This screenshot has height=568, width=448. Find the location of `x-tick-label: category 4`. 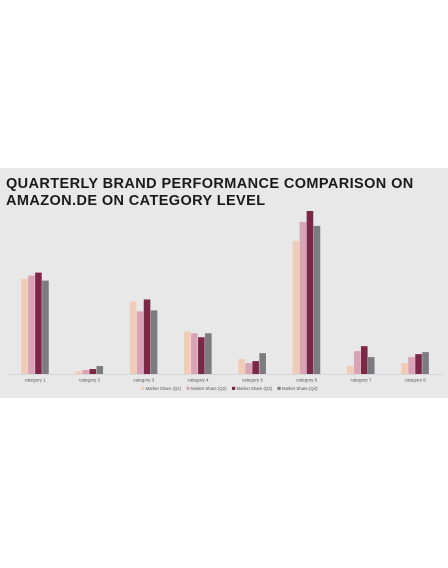

x-tick-label: category 4 is located at coordinates (199, 380).